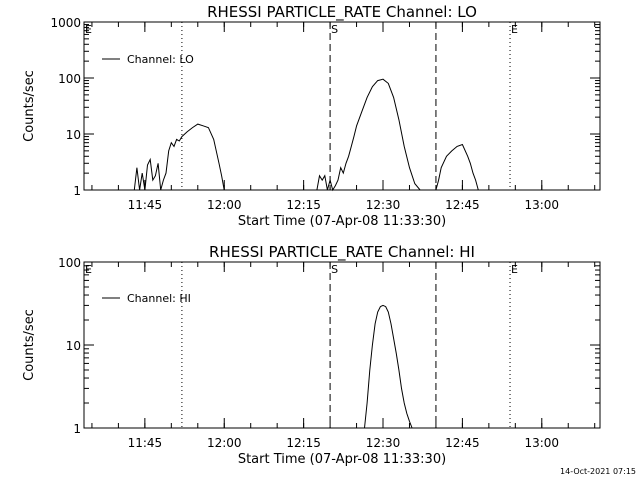 The width and height of the screenshot is (640, 480). I want to click on legend-label: Channel: HI, so click(159, 298).